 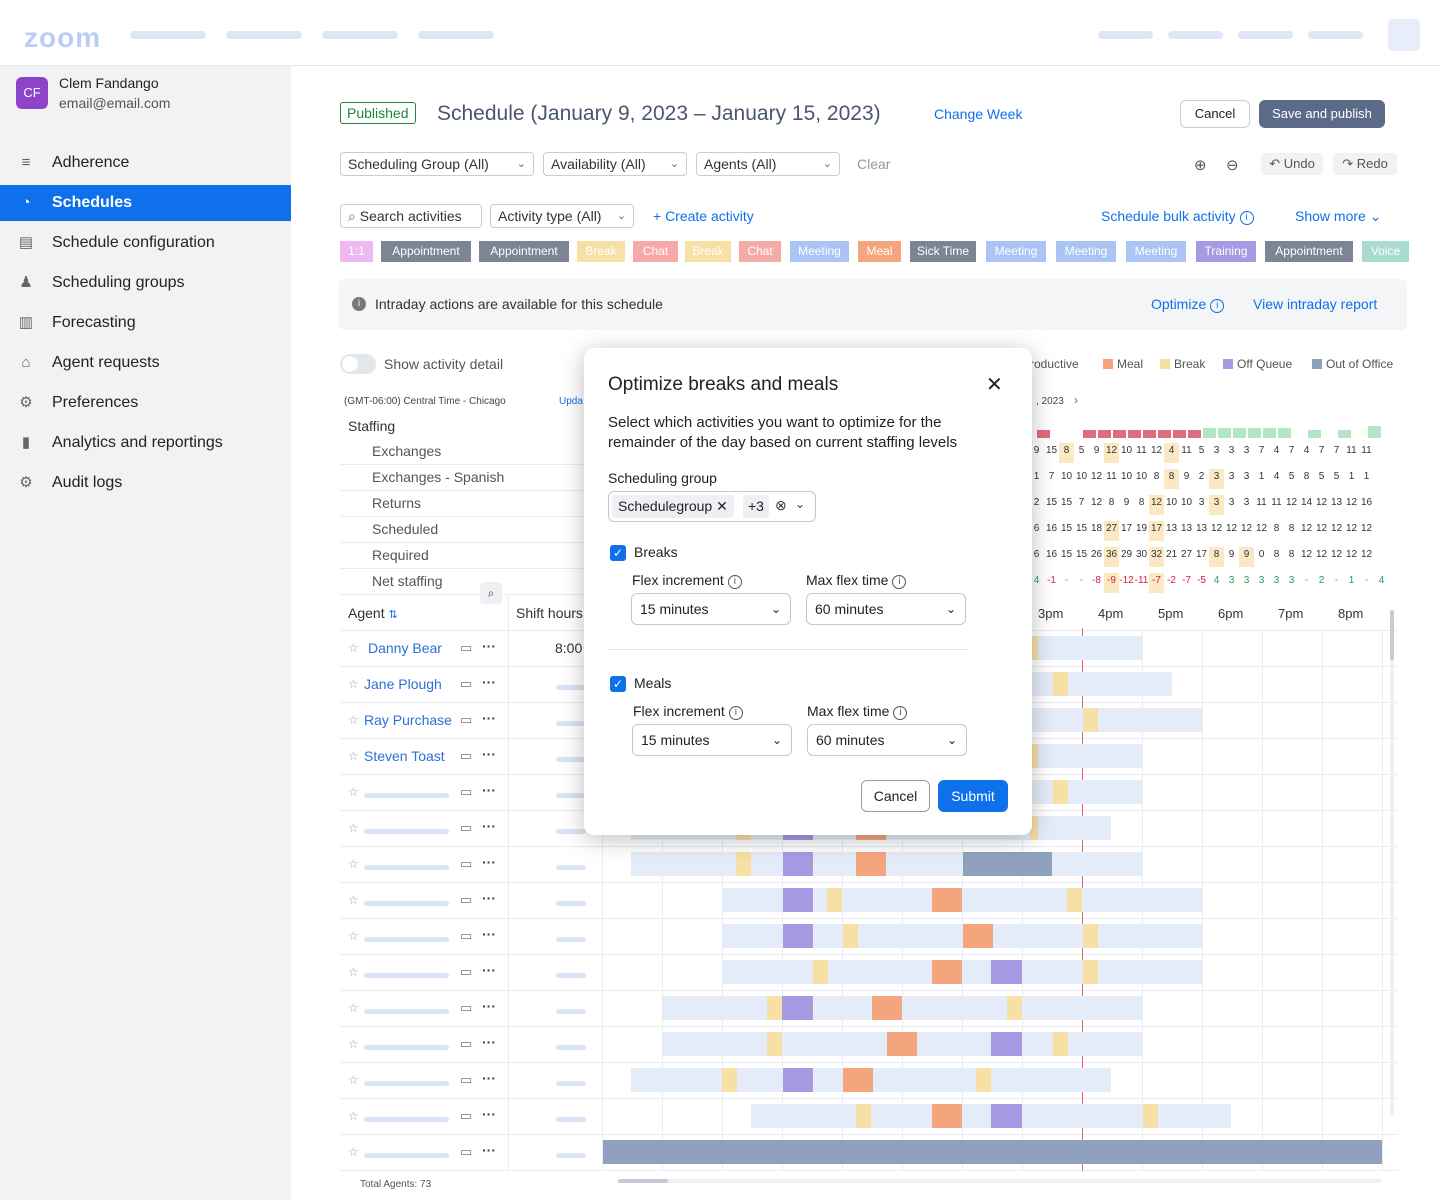 I want to click on activity-detail-toggle, so click(x=358, y=364).